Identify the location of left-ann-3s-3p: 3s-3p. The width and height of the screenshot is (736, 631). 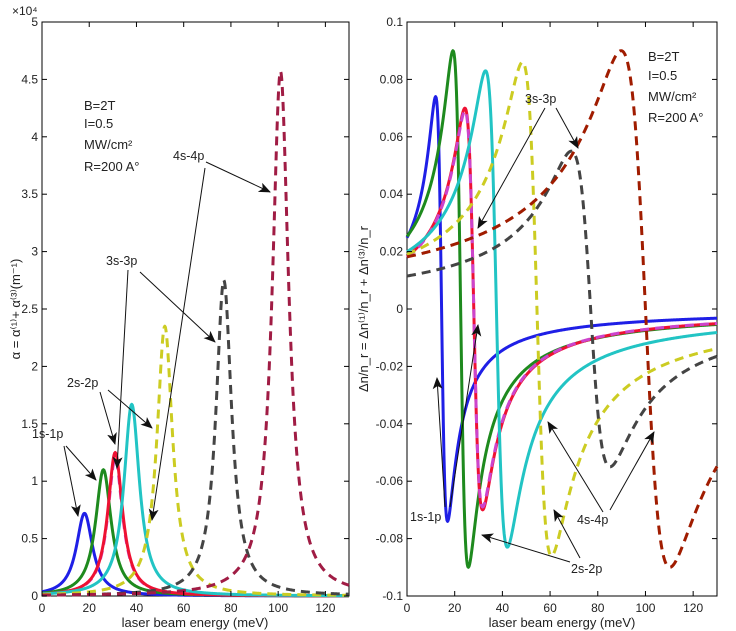
(121, 261).